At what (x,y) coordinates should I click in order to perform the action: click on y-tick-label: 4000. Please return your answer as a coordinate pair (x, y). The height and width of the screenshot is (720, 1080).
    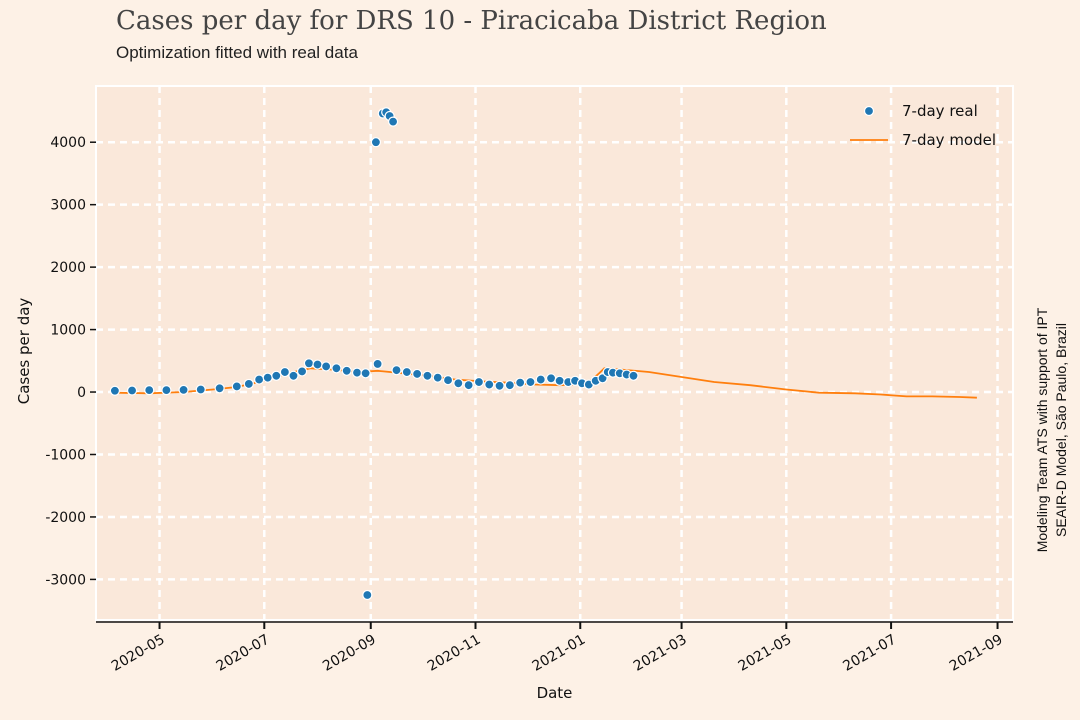
    Looking at the image, I should click on (68, 143).